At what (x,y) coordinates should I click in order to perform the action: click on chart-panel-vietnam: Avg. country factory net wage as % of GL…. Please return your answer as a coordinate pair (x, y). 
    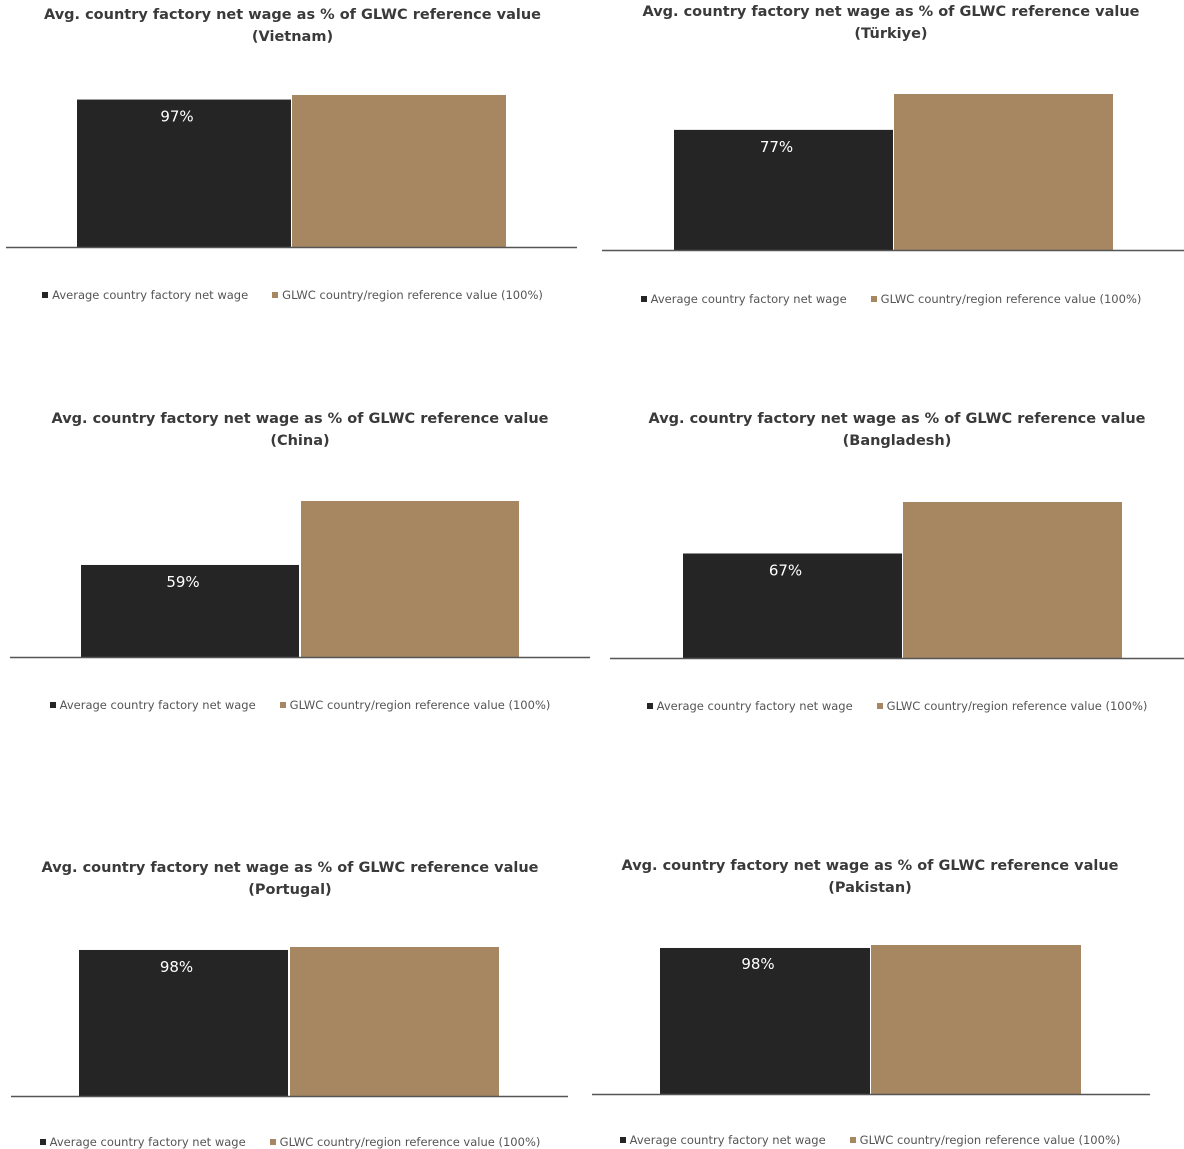
    Looking at the image, I should click on (292, 160).